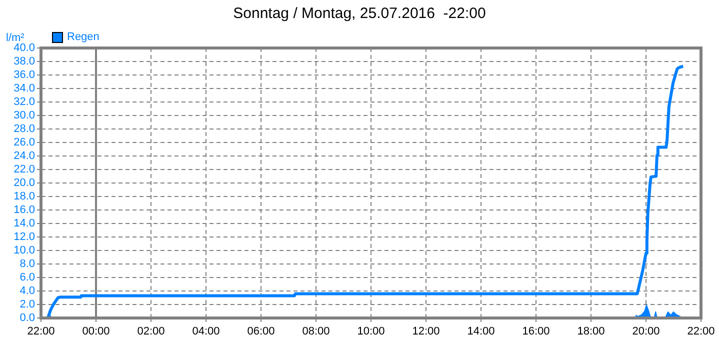 The height and width of the screenshot is (353, 719). Describe the element at coordinates (426, 332) in the screenshot. I see `x-tick-label: 12:00` at that location.